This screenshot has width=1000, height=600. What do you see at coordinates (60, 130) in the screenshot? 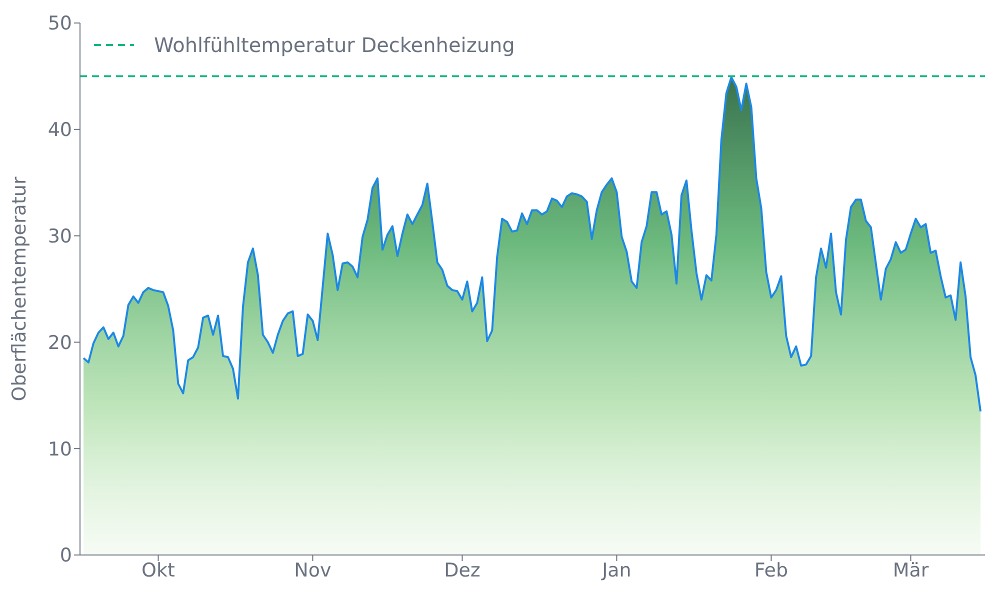
I see `y-tick-label: 40` at bounding box center [60, 130].